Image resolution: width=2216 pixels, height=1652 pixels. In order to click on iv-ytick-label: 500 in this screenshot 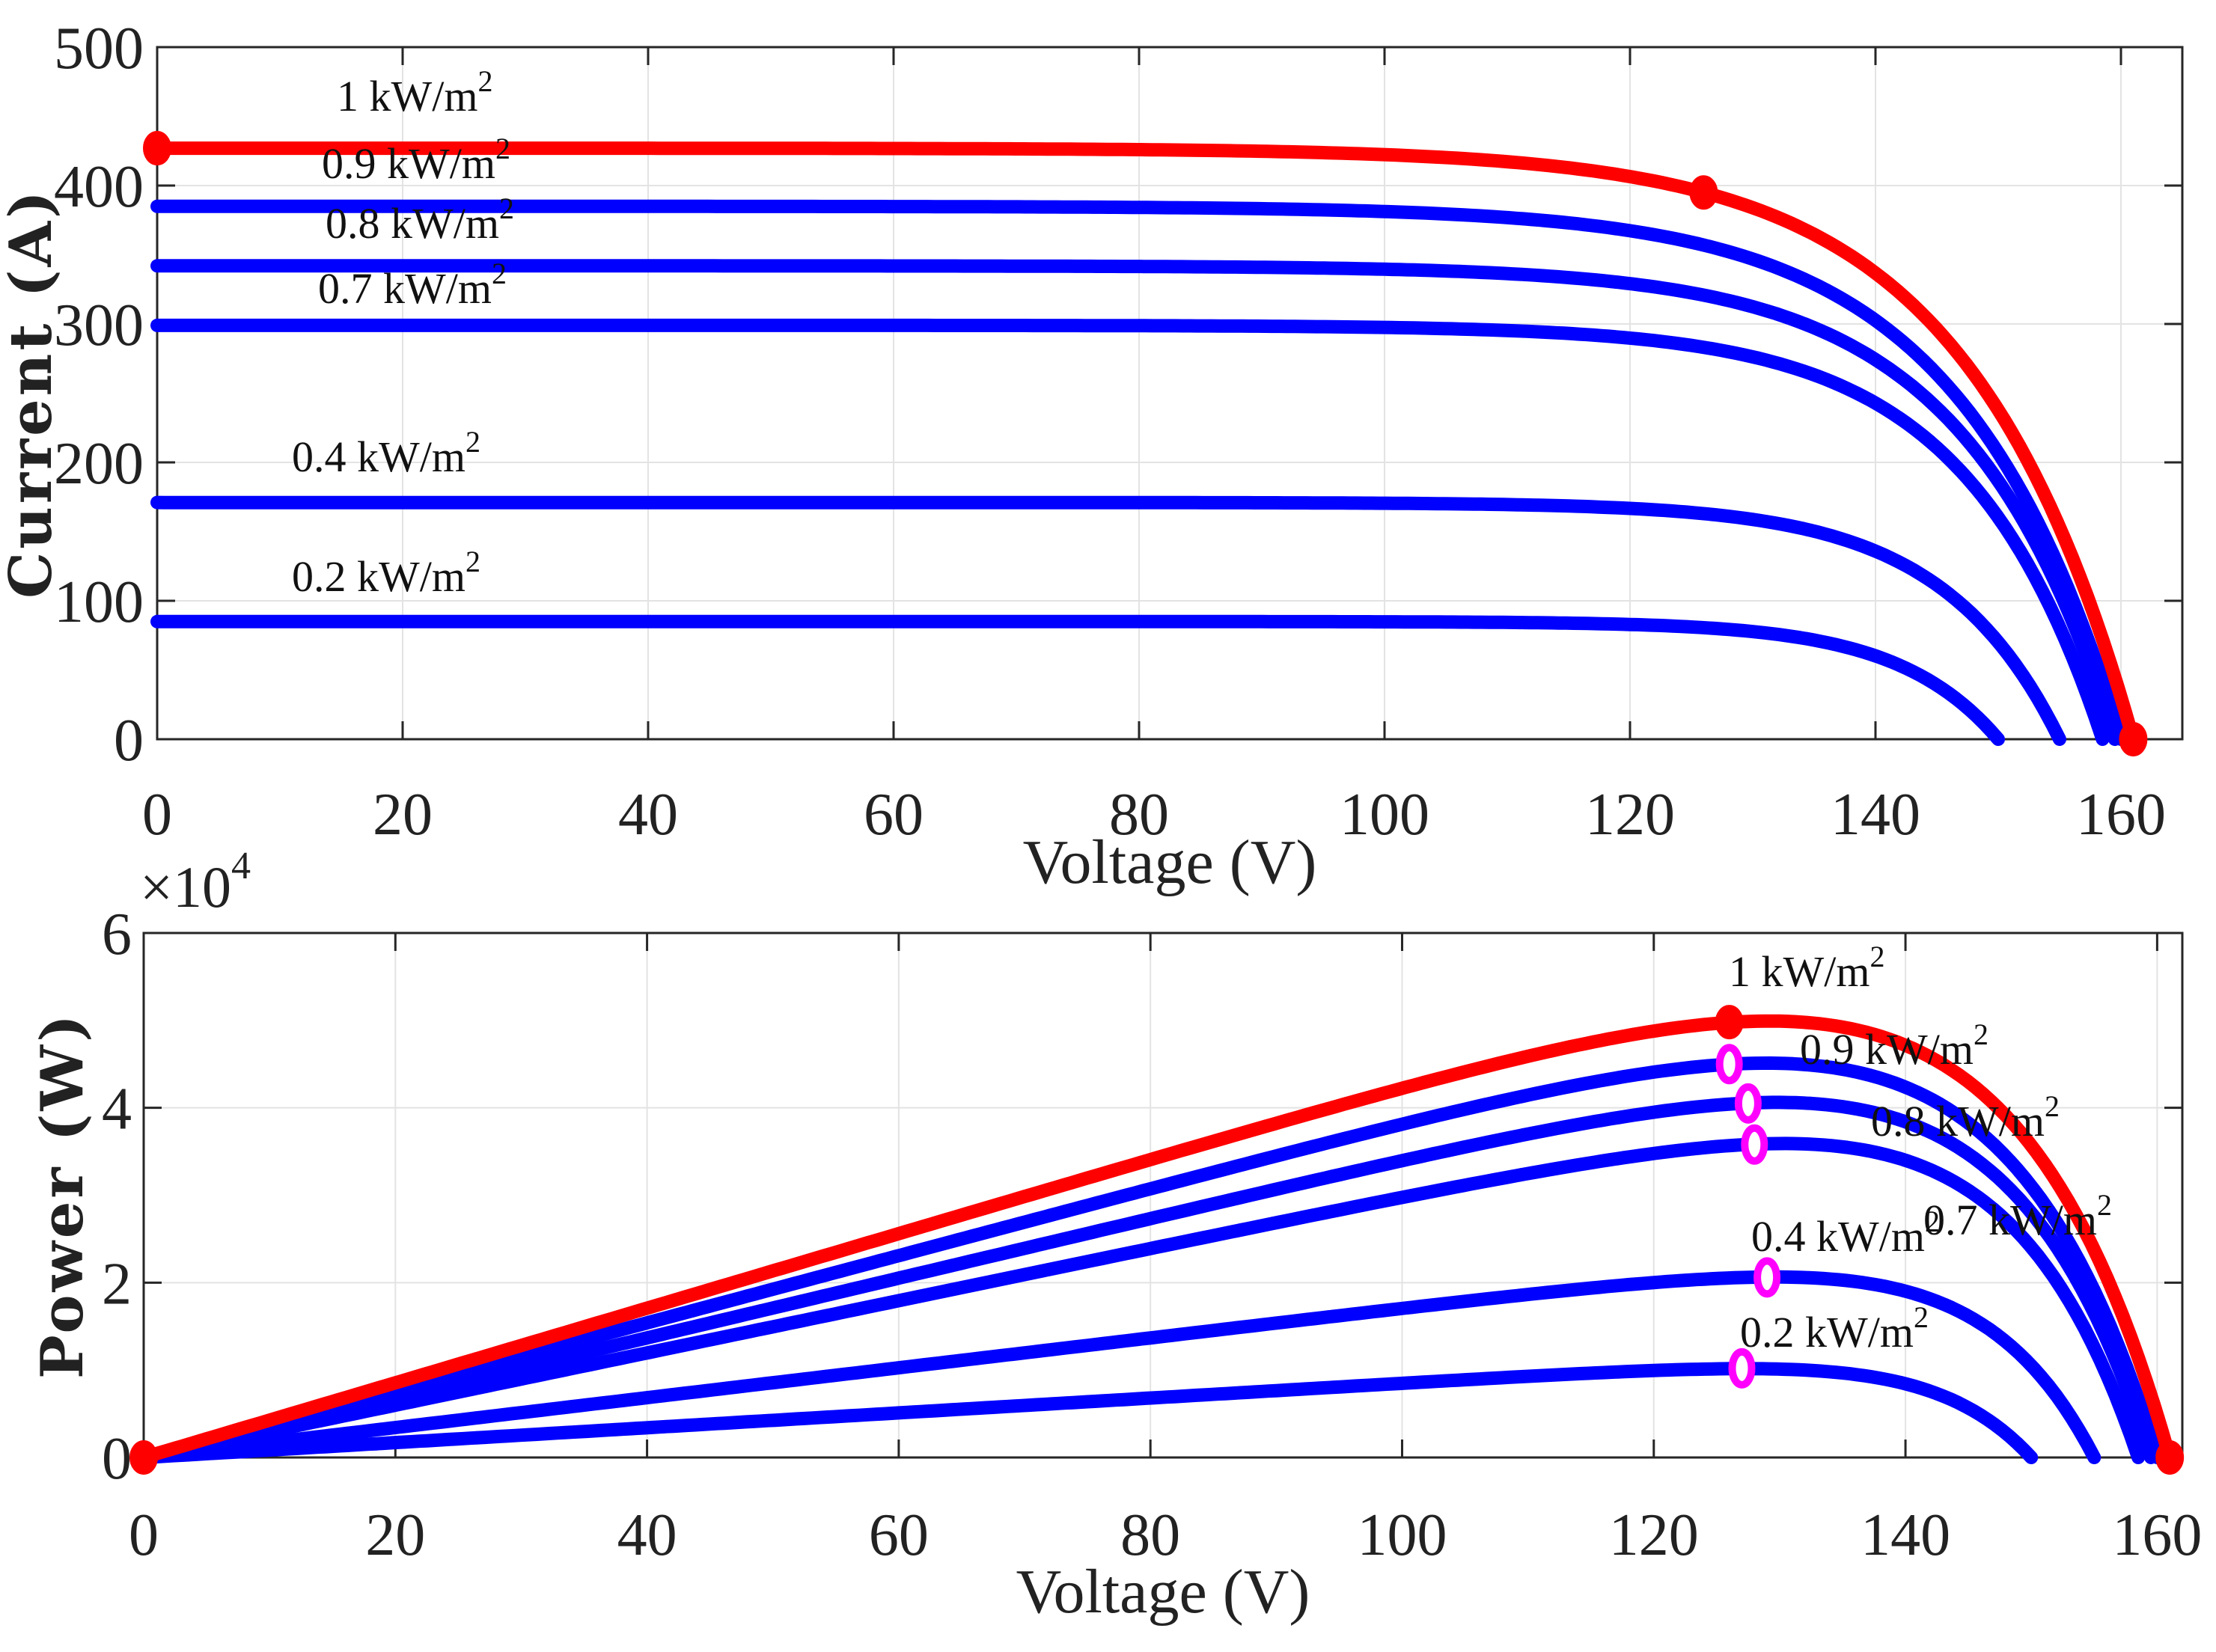, I will do `click(99, 49)`.